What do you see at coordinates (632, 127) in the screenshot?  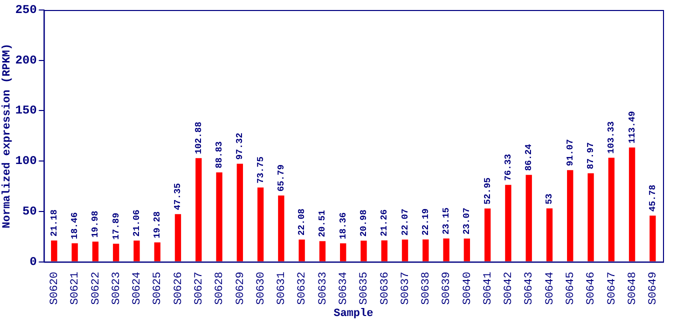 I see `data-label: 113.49` at bounding box center [632, 127].